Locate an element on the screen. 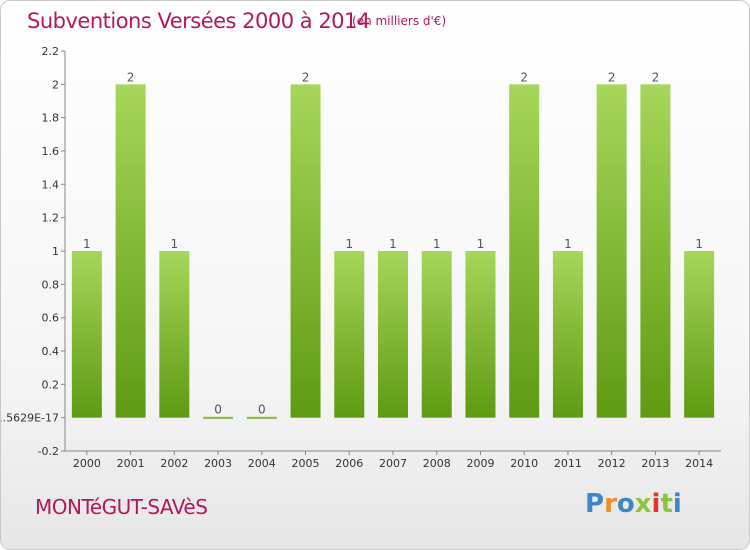  x-tick-label: 2003 is located at coordinates (218, 463).